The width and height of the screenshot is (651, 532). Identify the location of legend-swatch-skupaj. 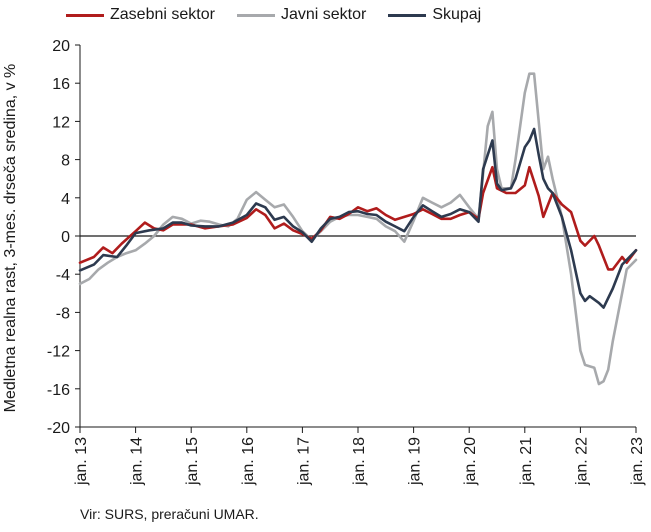
(407, 15).